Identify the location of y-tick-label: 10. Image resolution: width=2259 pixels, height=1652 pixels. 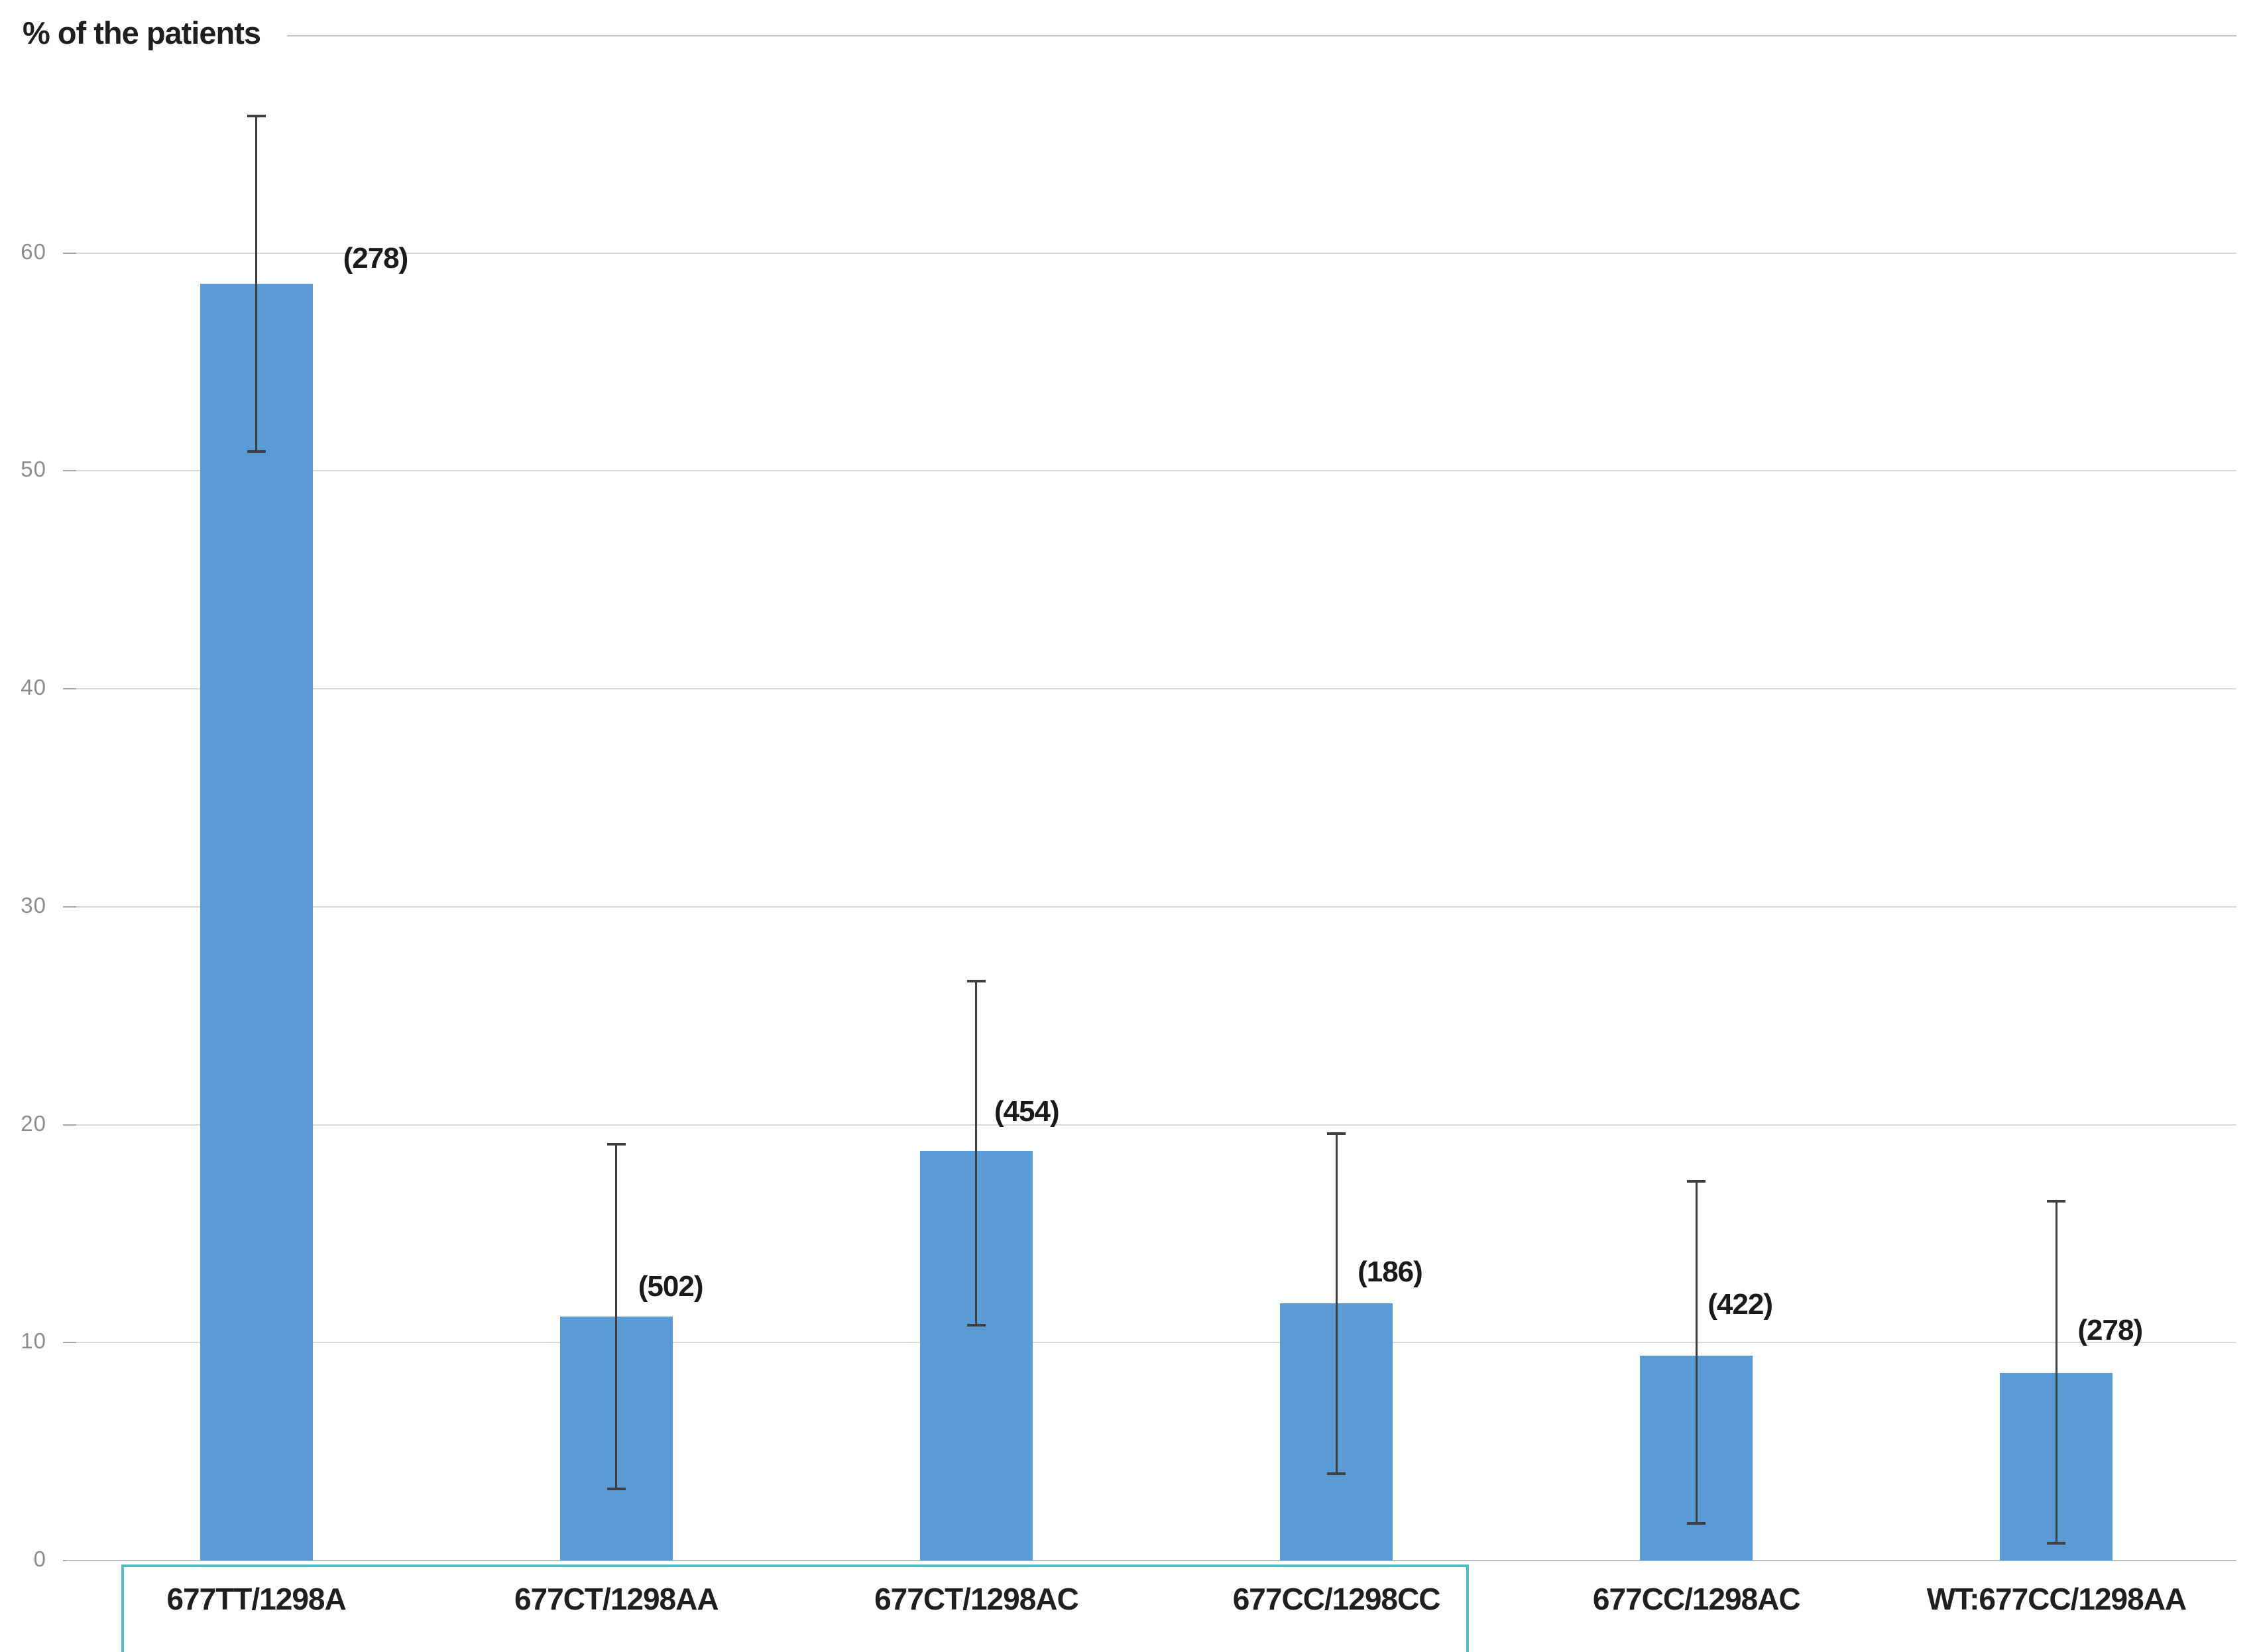
(33, 1341).